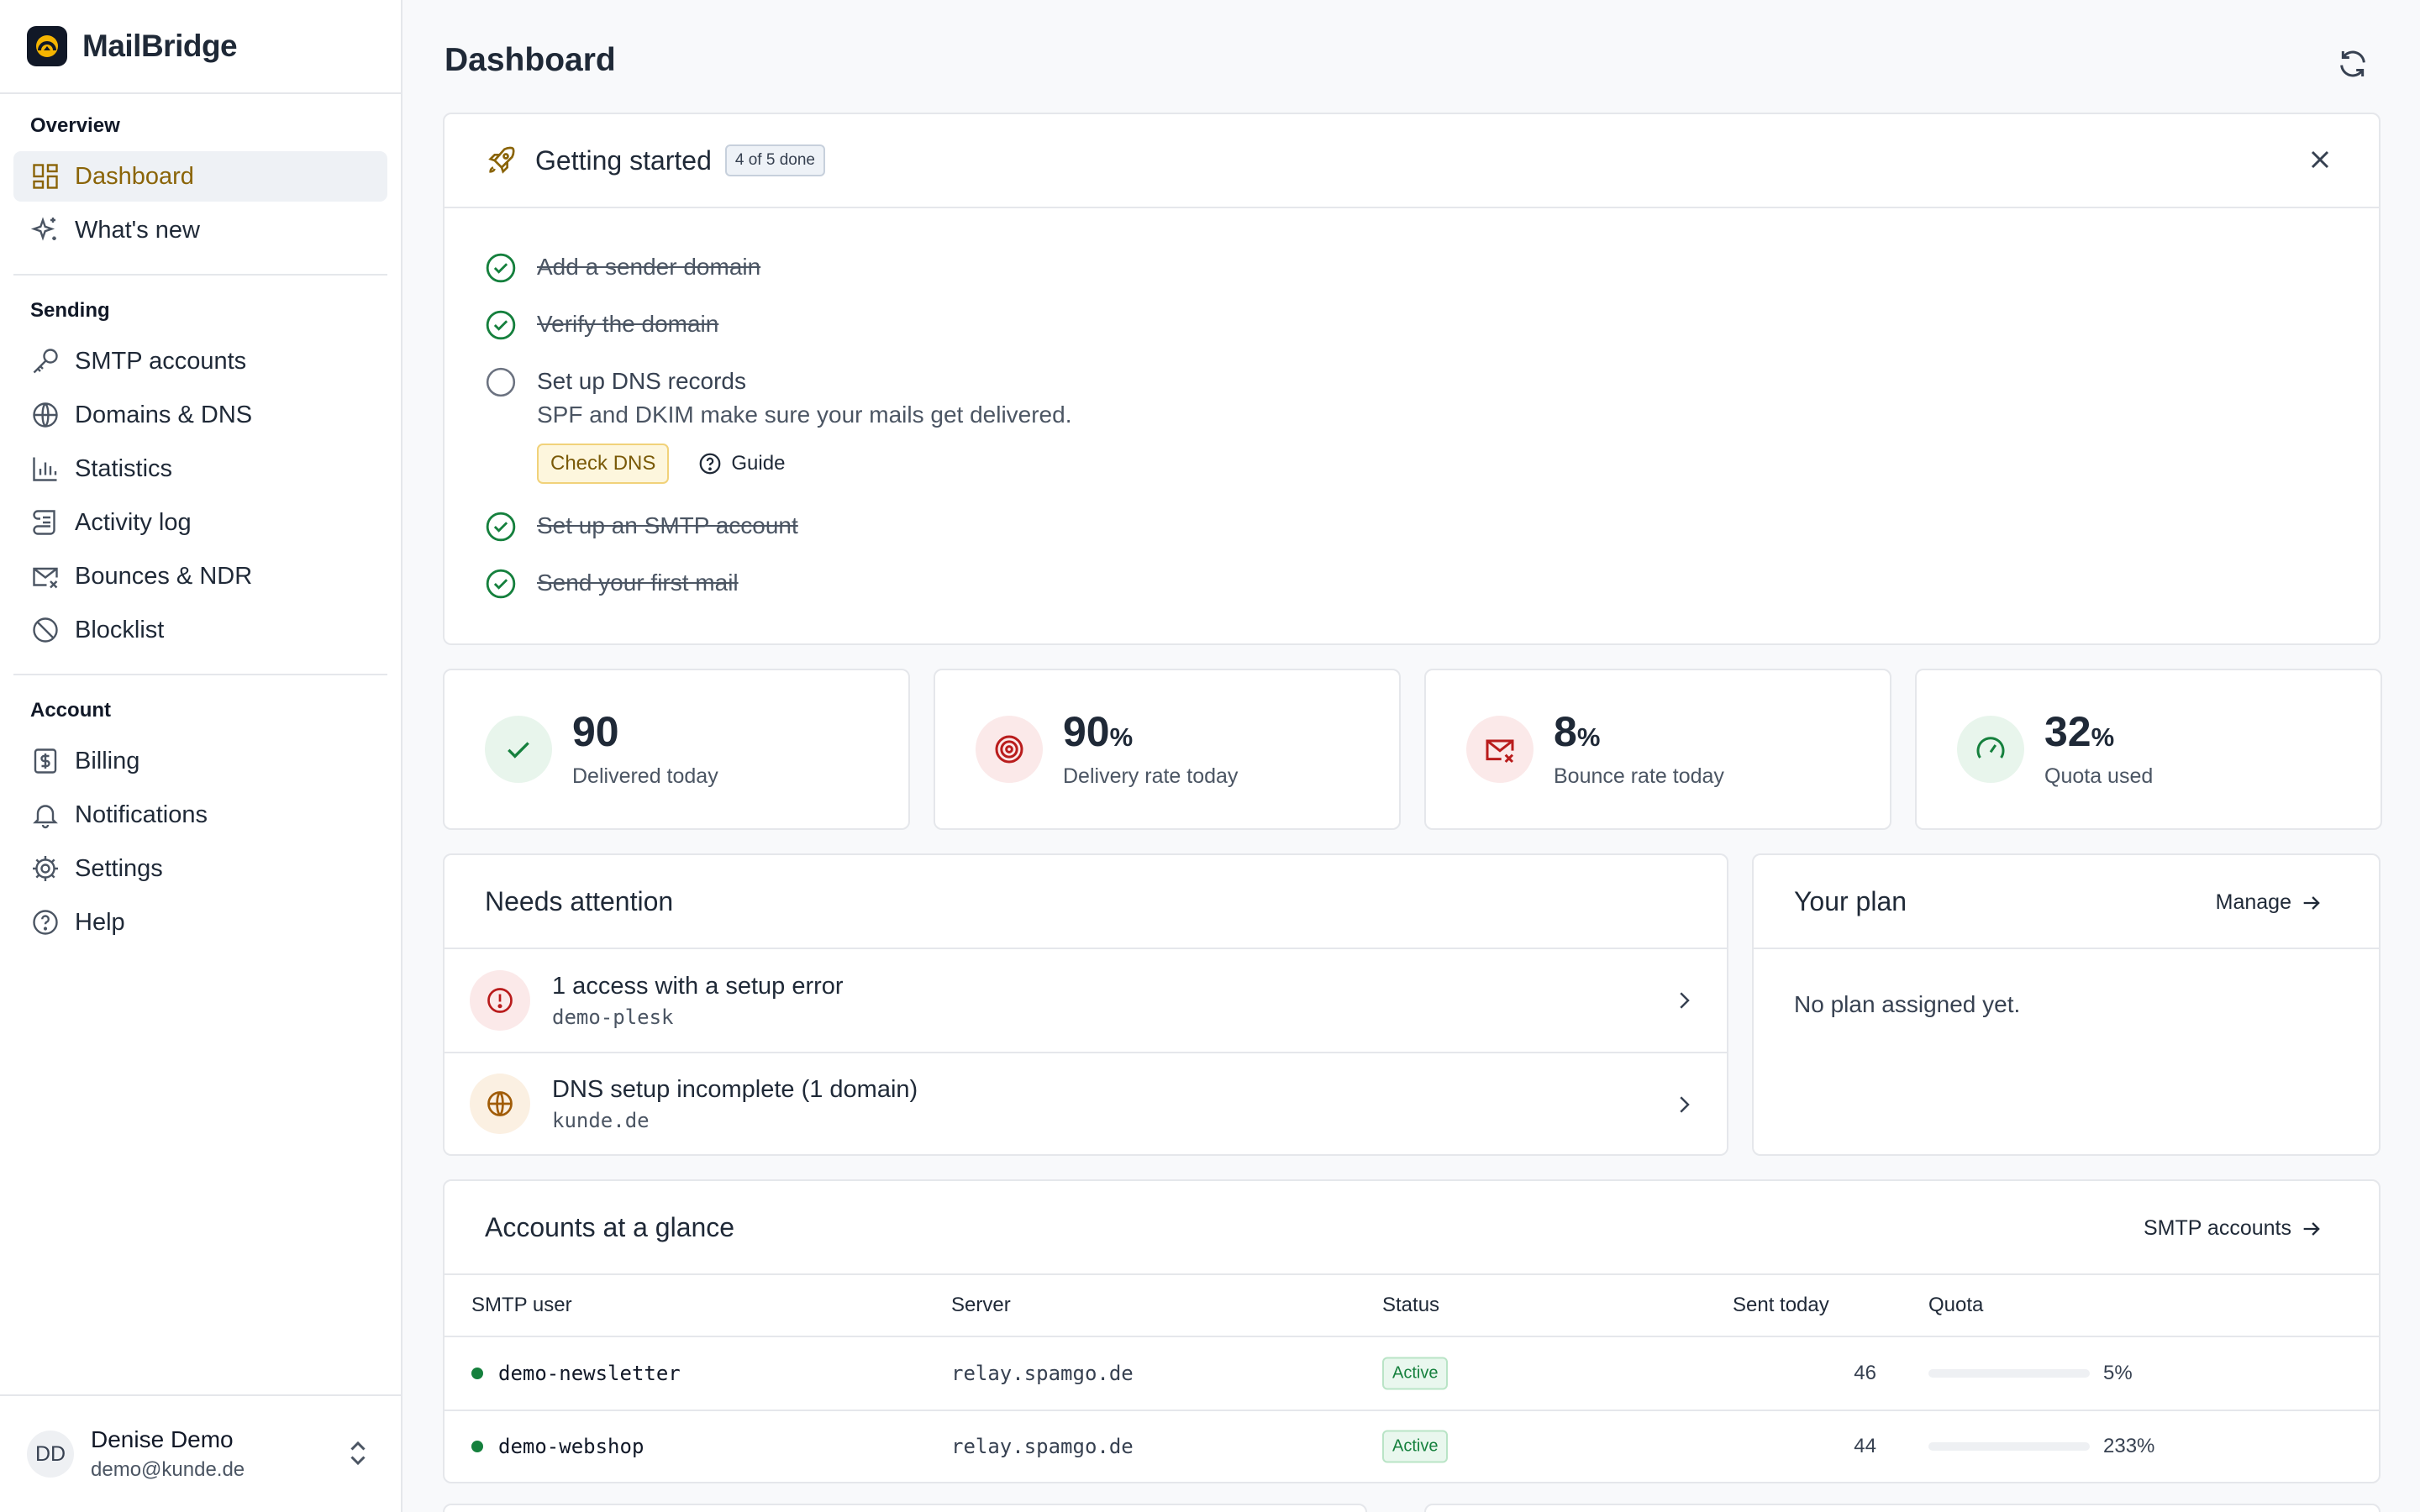 This screenshot has height=1512, width=2420. I want to click on user-menu: DD Denise Demo demo@kunde.de, so click(200, 1453).